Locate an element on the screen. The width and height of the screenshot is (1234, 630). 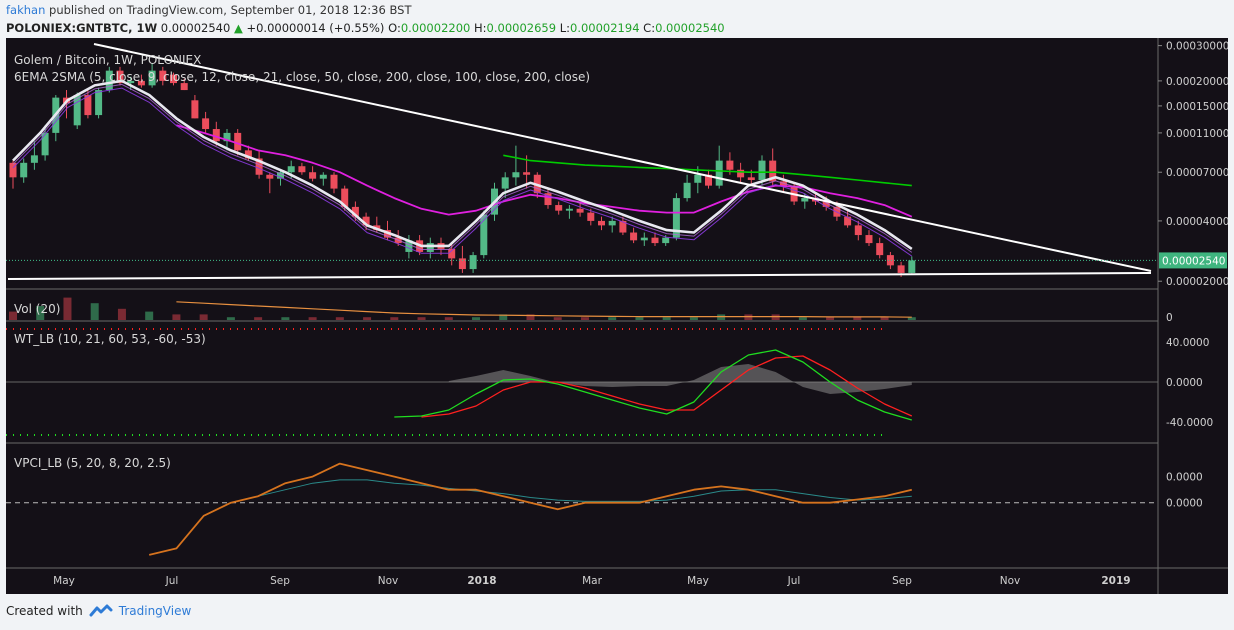
high-value: 0.00002659 is located at coordinates (521, 28).